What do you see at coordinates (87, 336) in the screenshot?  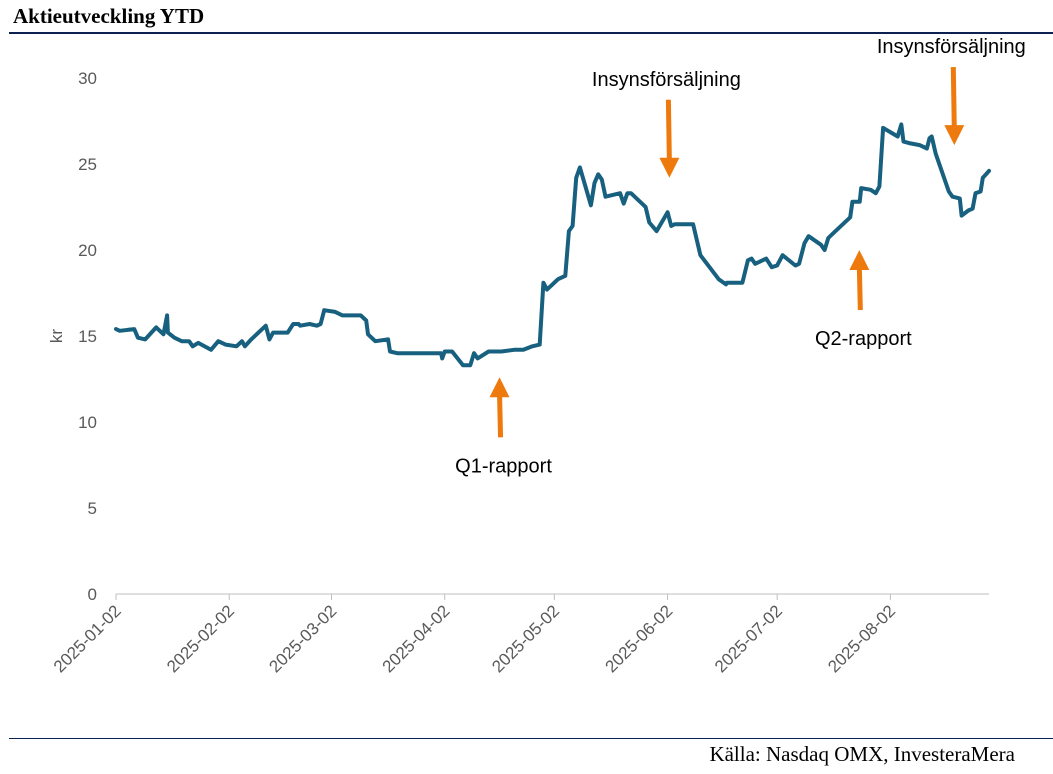 I see `y-tick-label: 15` at bounding box center [87, 336].